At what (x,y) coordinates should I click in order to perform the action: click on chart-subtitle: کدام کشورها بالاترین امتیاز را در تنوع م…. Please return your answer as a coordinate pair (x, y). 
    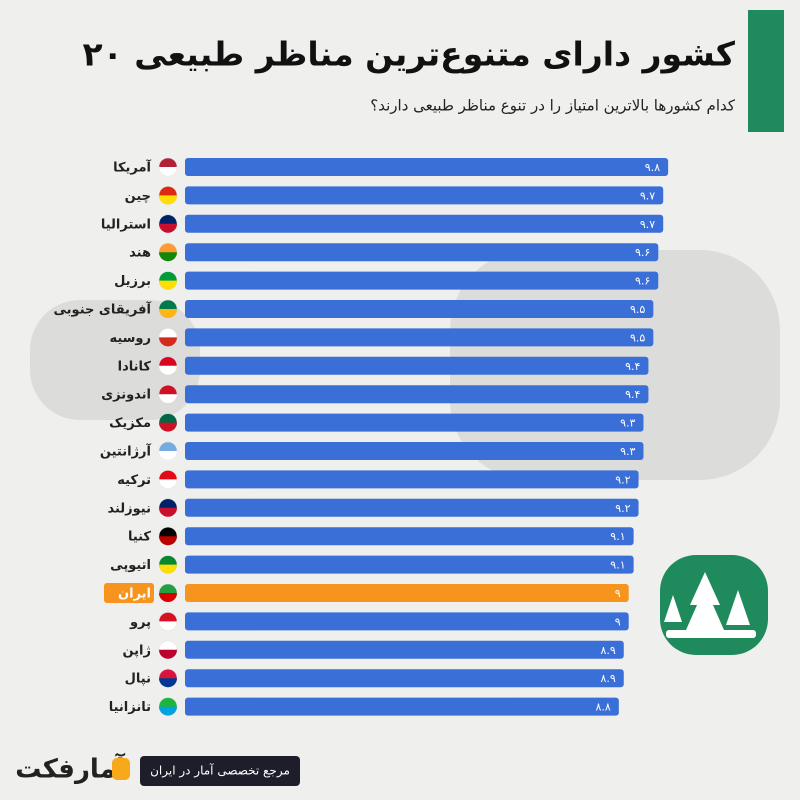
    Looking at the image, I should click on (553, 106).